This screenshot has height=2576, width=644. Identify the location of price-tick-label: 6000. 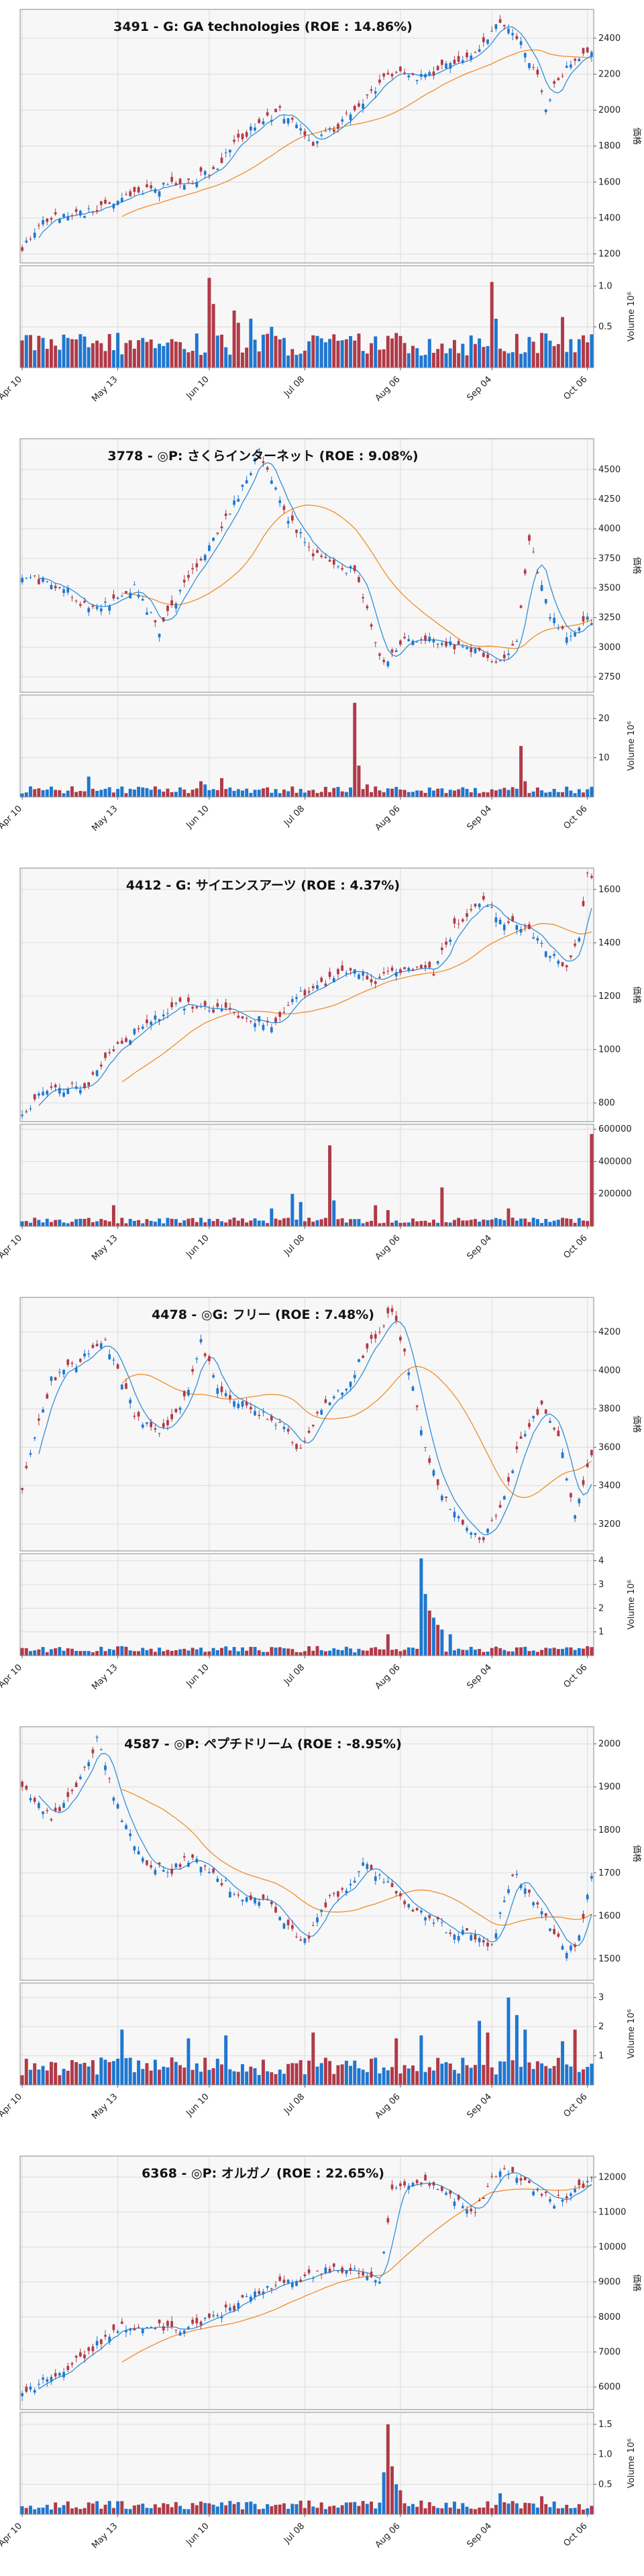
(609, 2387).